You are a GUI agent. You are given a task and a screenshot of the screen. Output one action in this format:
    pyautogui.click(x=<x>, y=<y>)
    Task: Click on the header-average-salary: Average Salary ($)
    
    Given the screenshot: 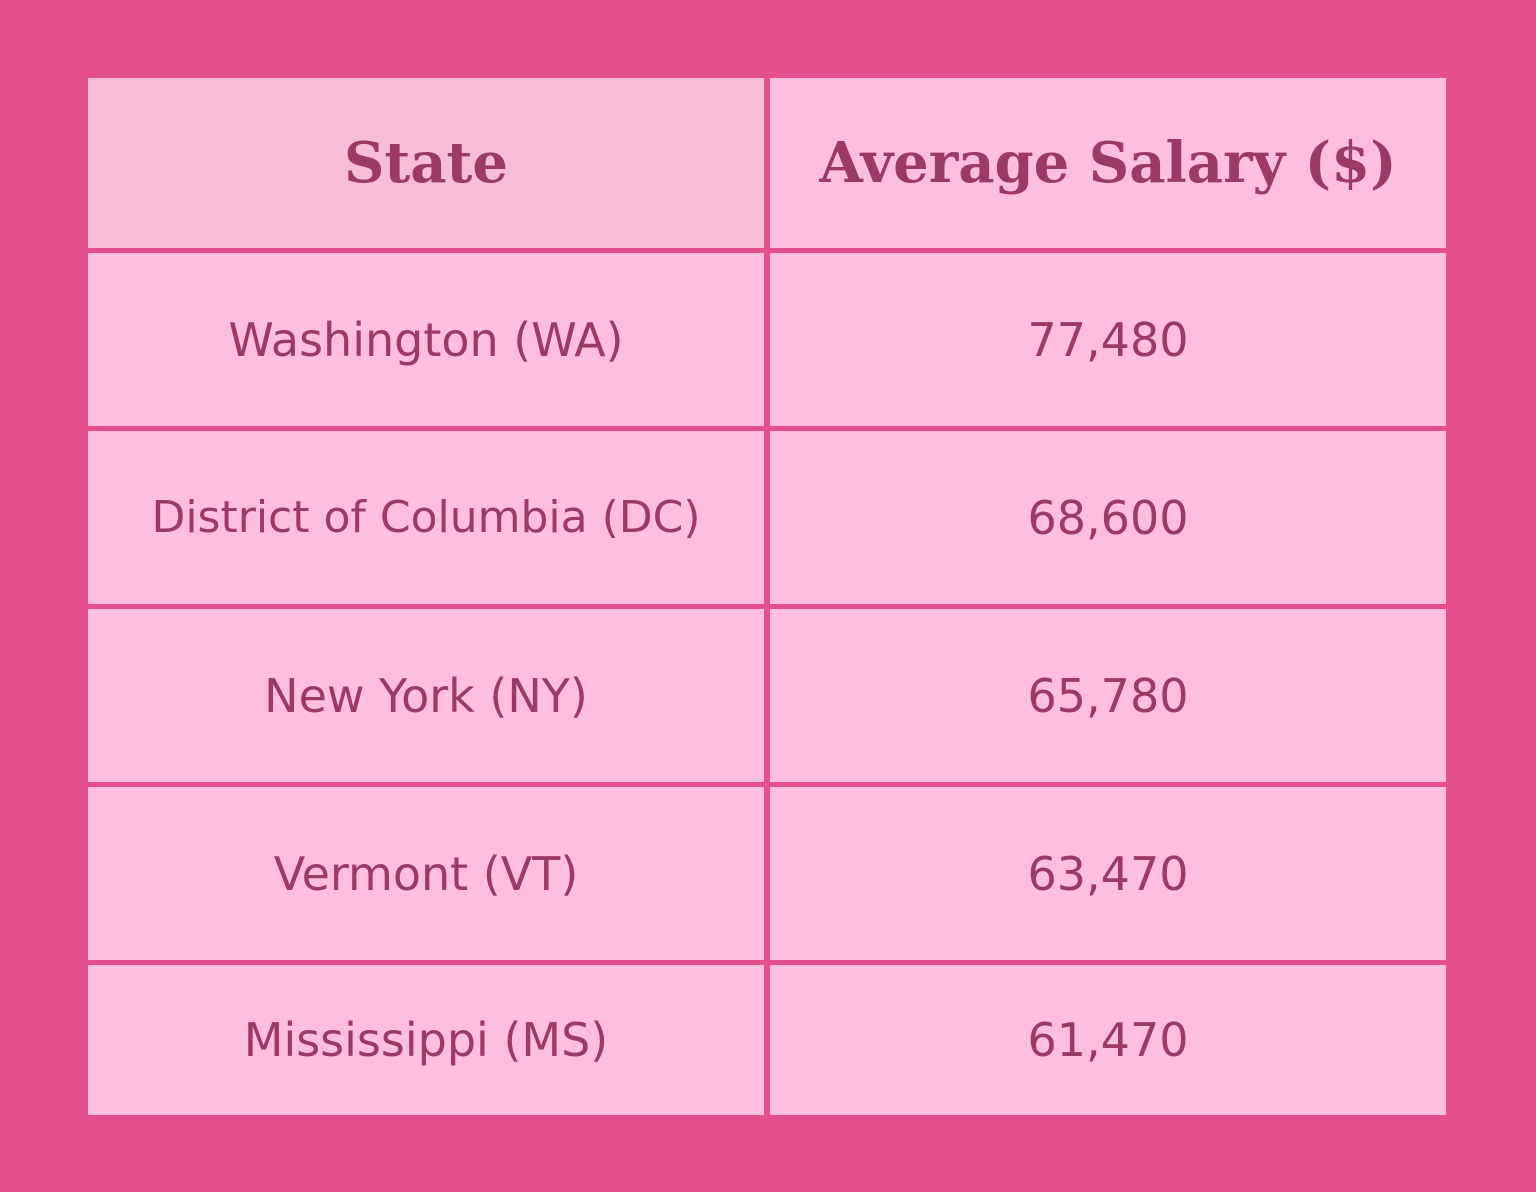 What is the action you would take?
    pyautogui.click(x=1108, y=163)
    